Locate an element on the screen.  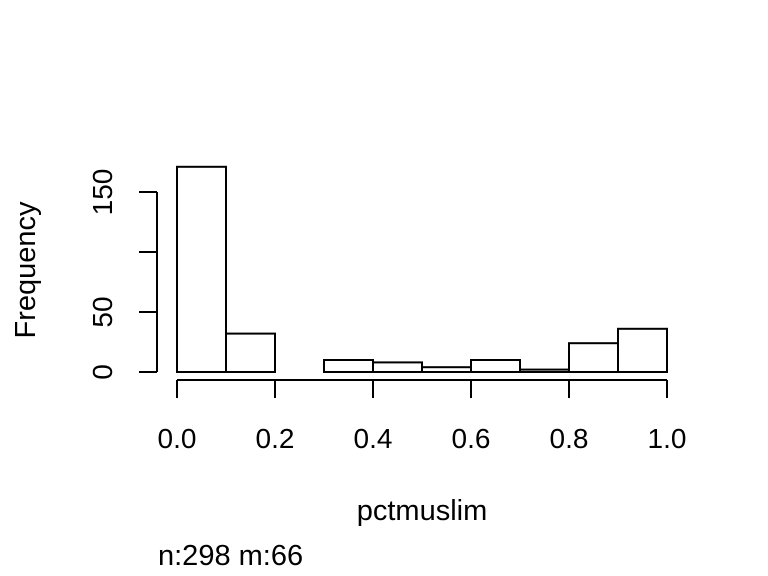
x-tick-label: 0.8 is located at coordinates (569, 438).